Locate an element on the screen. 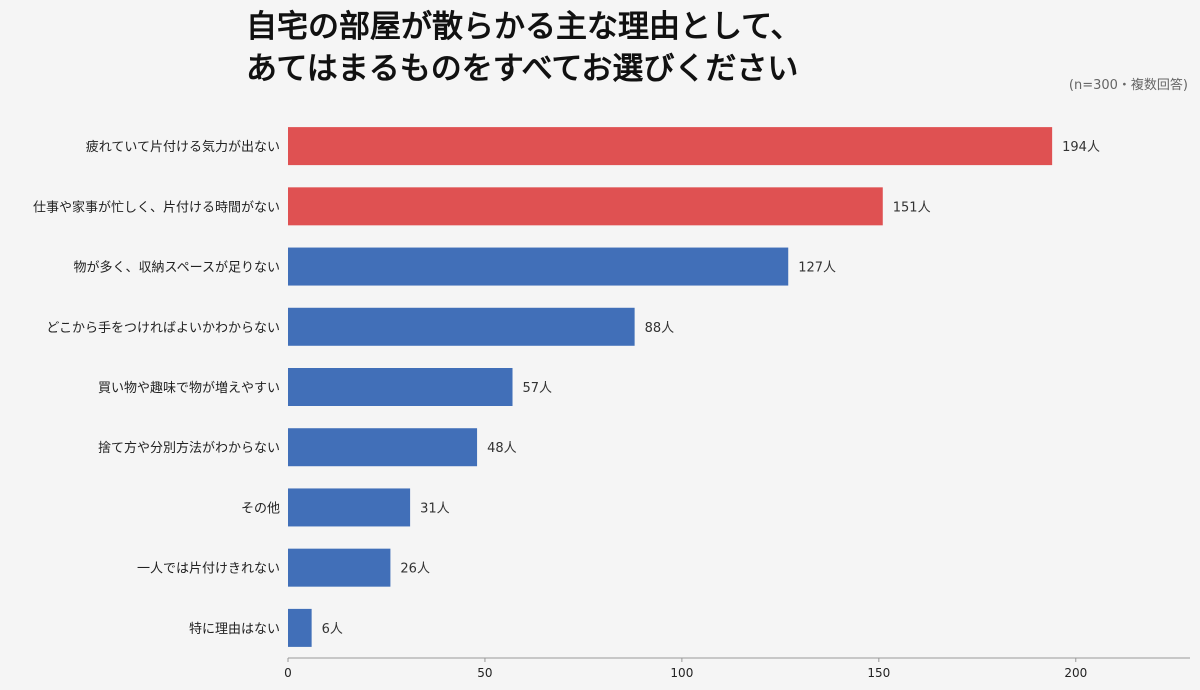  value-label-7: 31人 is located at coordinates (435, 508).